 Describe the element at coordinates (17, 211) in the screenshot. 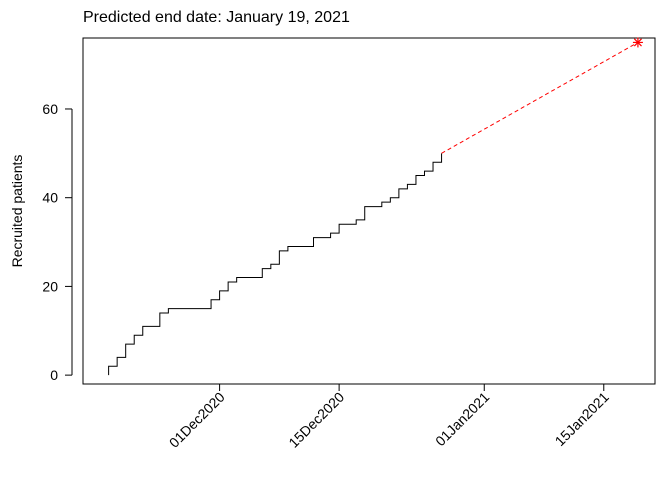

I see `y-axis-label: Recruited patients` at that location.